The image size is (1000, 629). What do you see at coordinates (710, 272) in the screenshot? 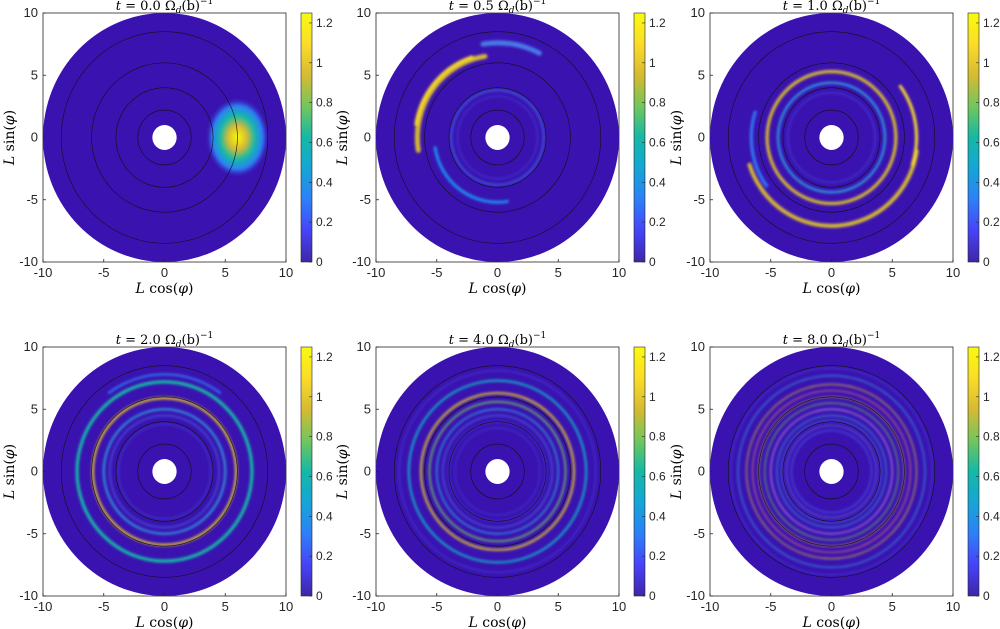
I see `x-tick-label: -10` at bounding box center [710, 272].